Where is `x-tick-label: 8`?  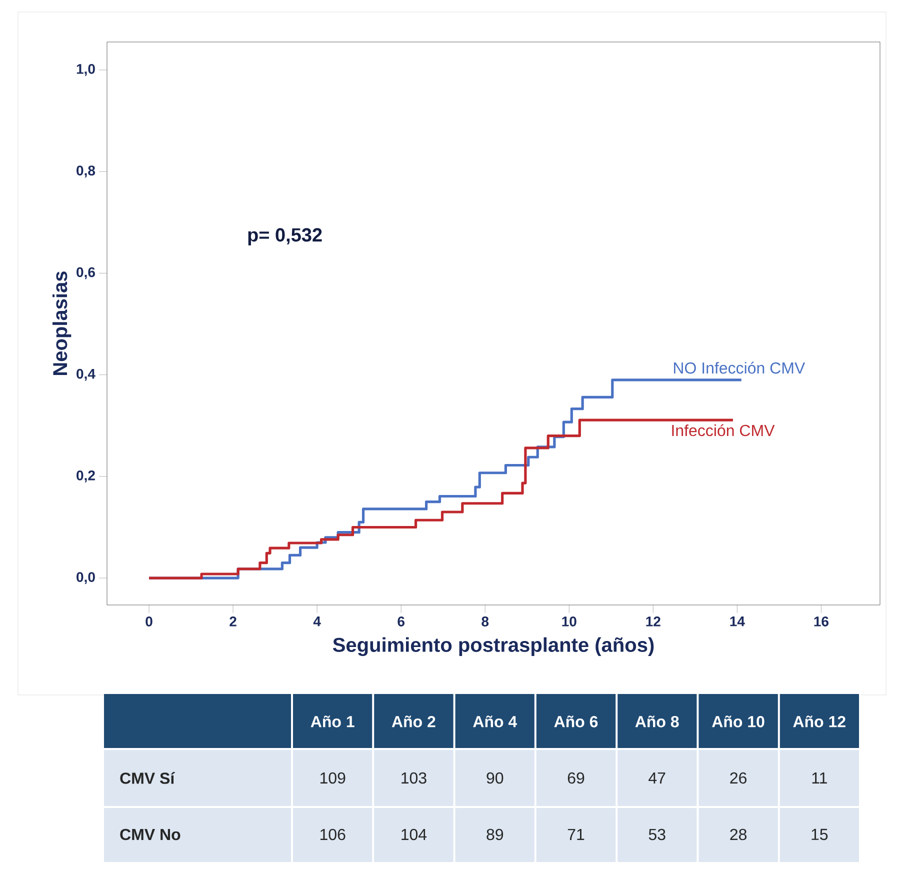 x-tick-label: 8 is located at coordinates (485, 621).